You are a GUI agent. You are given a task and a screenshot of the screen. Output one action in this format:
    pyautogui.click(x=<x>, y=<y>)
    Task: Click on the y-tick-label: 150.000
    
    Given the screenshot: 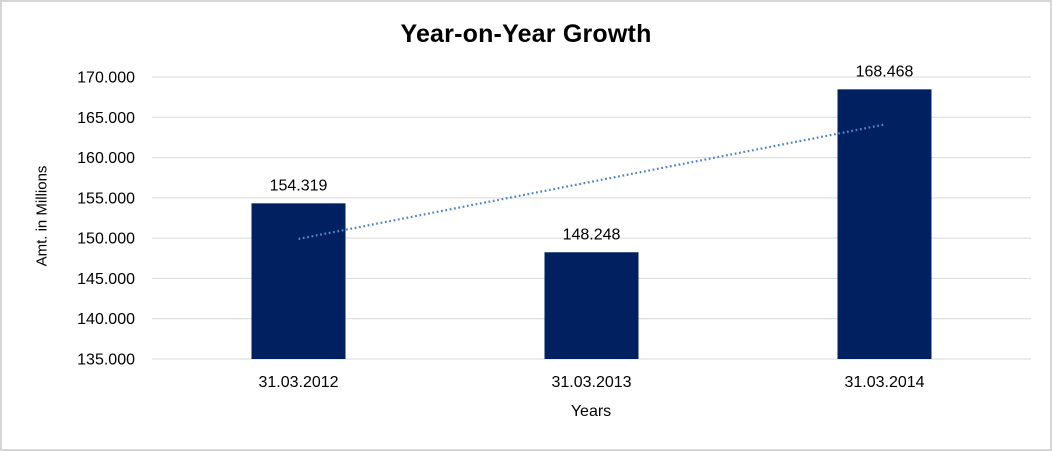 What is the action you would take?
    pyautogui.click(x=106, y=239)
    